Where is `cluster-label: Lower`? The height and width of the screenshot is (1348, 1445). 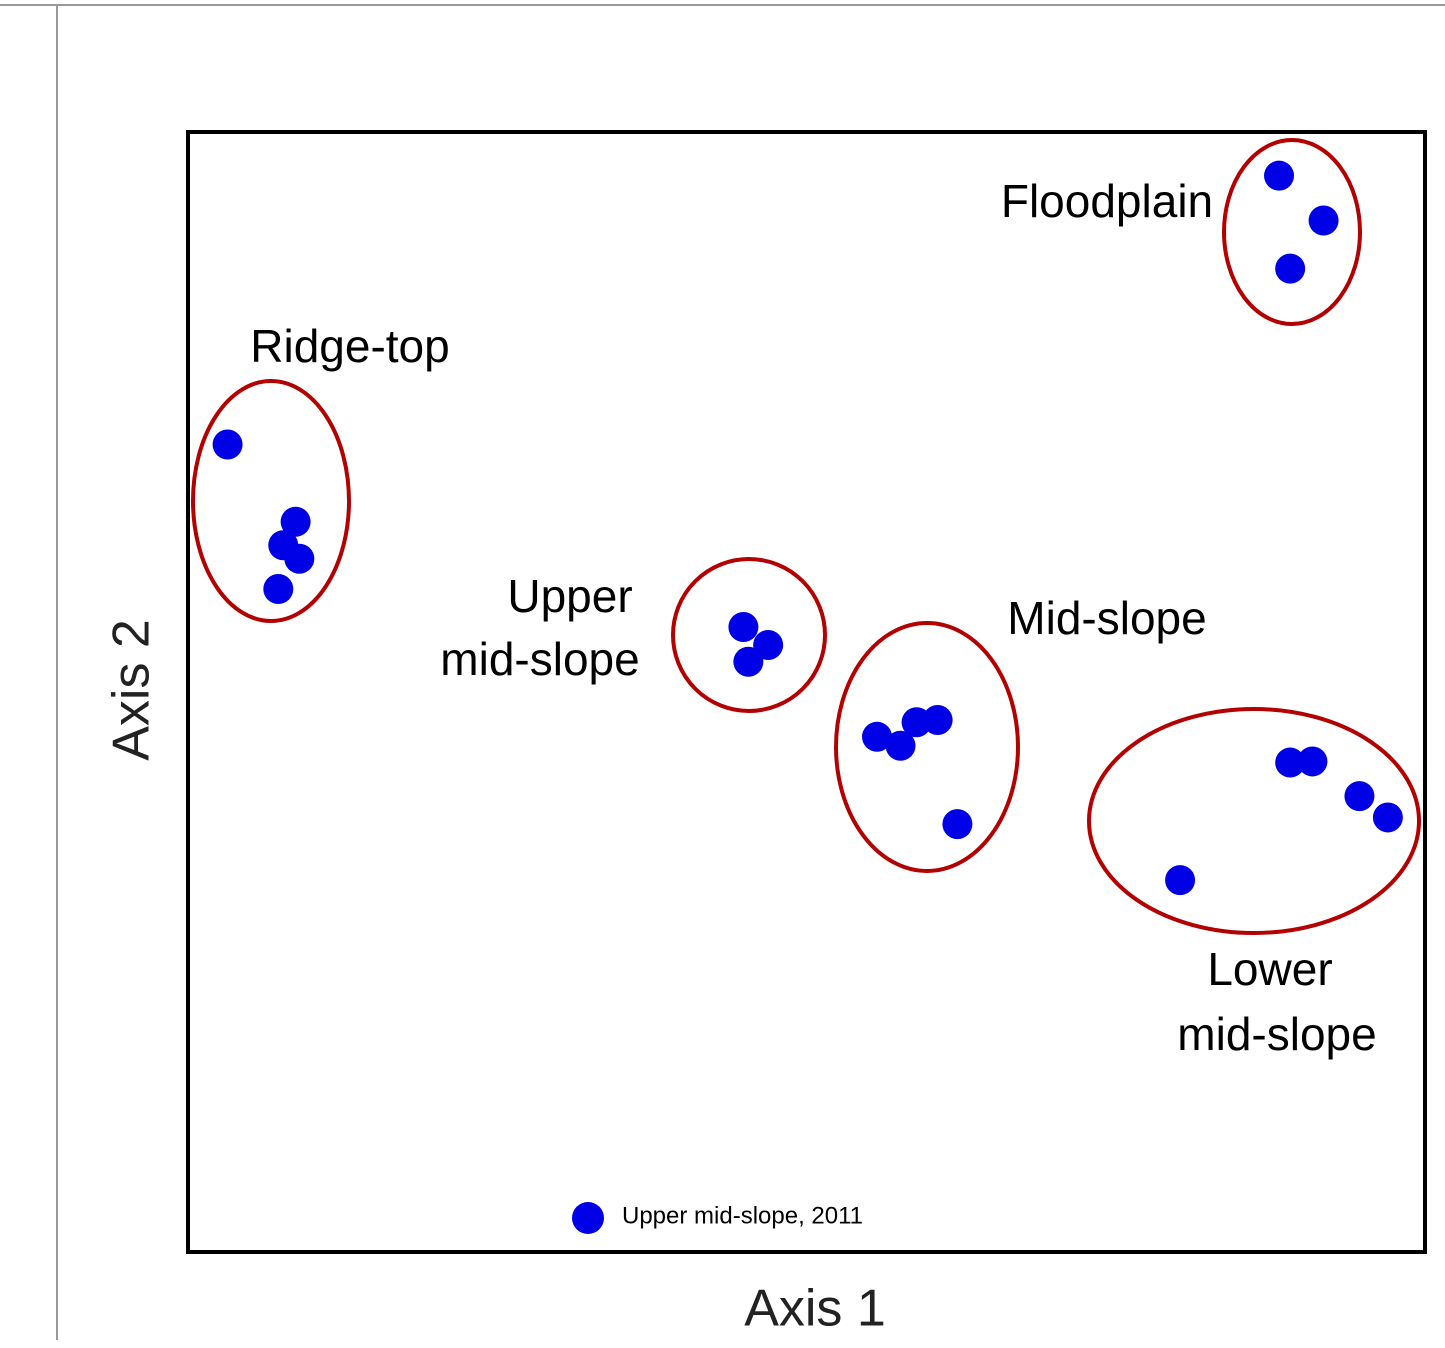
cluster-label: Lower is located at coordinates (1269, 969).